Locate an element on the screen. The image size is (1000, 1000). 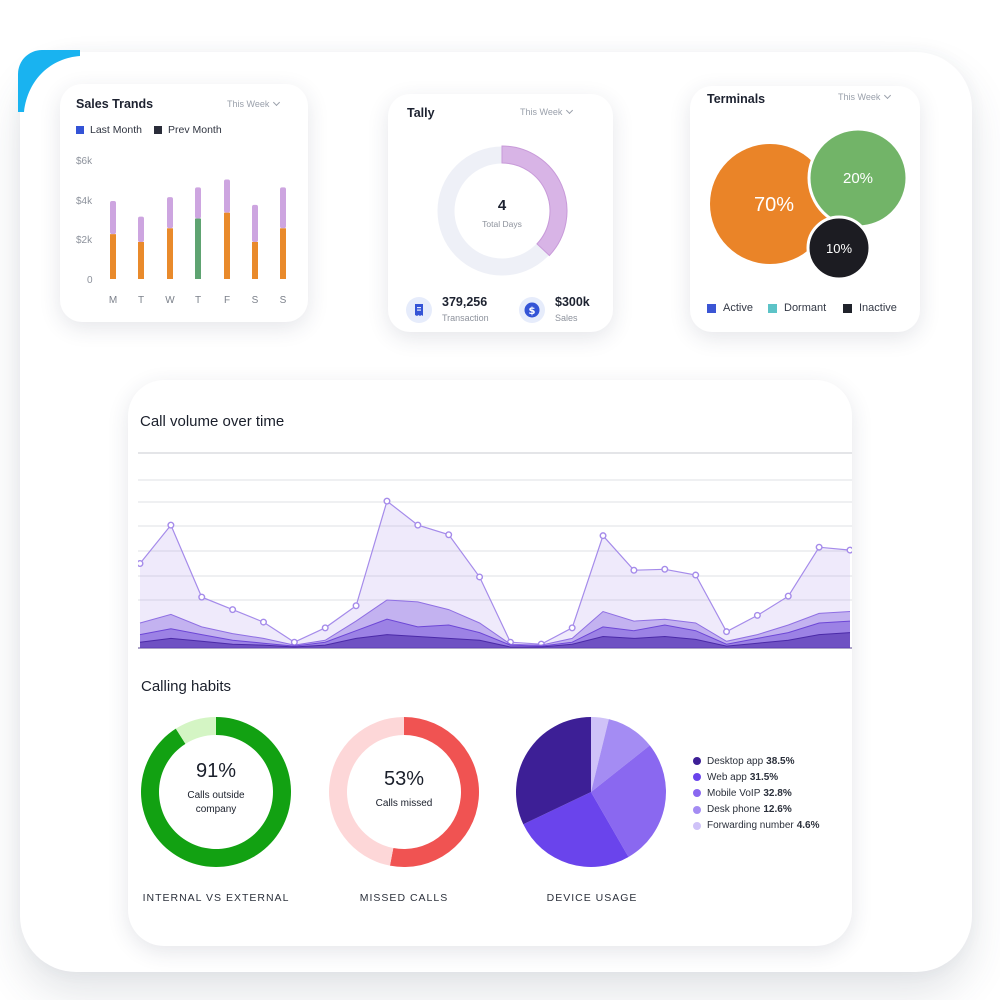
card-title: Tally is located at coordinates (421, 113).